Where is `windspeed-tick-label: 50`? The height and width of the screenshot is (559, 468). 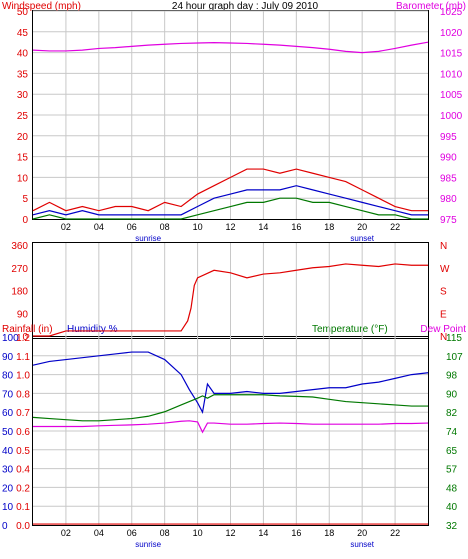 windspeed-tick-label: 50 is located at coordinates (23, 12).